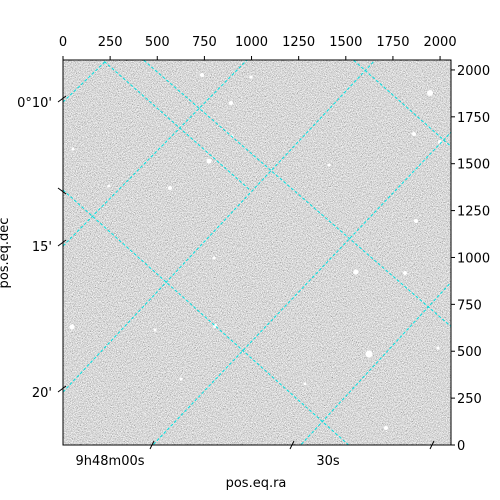  Describe the element at coordinates (42, 247) in the screenshot. I see `dec-tick-label: 15'` at that location.